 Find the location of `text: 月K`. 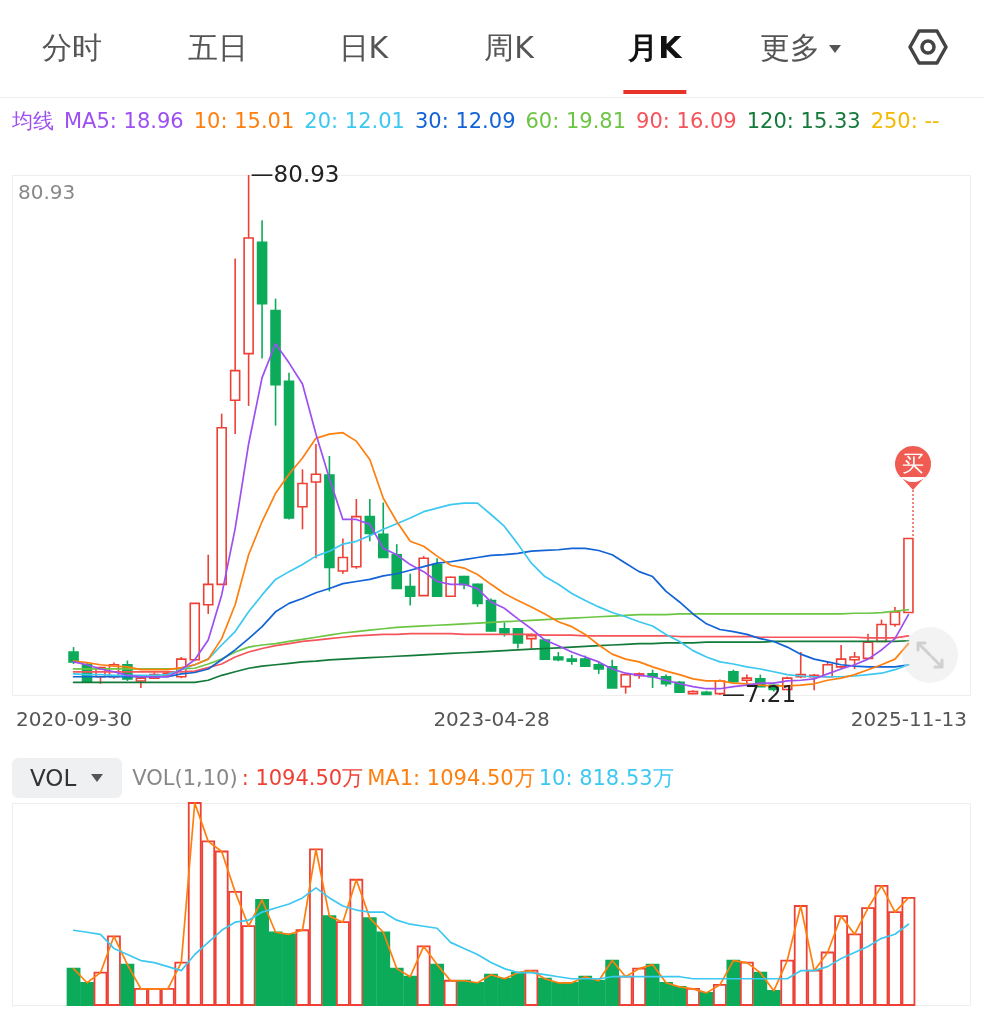

text: 月K is located at coordinates (655, 48).